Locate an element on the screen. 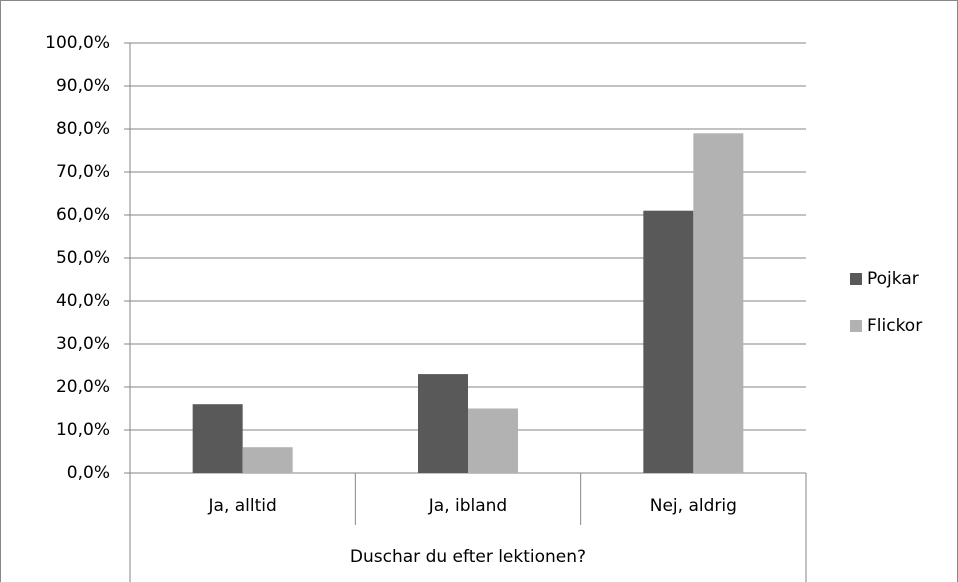 The image size is (958, 582). x-tick-label: Ja, alltid is located at coordinates (242, 506).